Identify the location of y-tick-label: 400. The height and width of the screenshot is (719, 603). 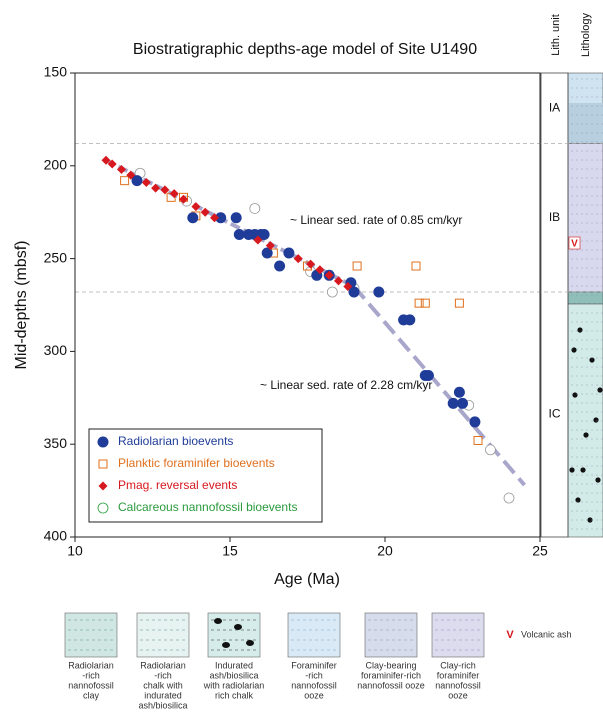
(56, 536).